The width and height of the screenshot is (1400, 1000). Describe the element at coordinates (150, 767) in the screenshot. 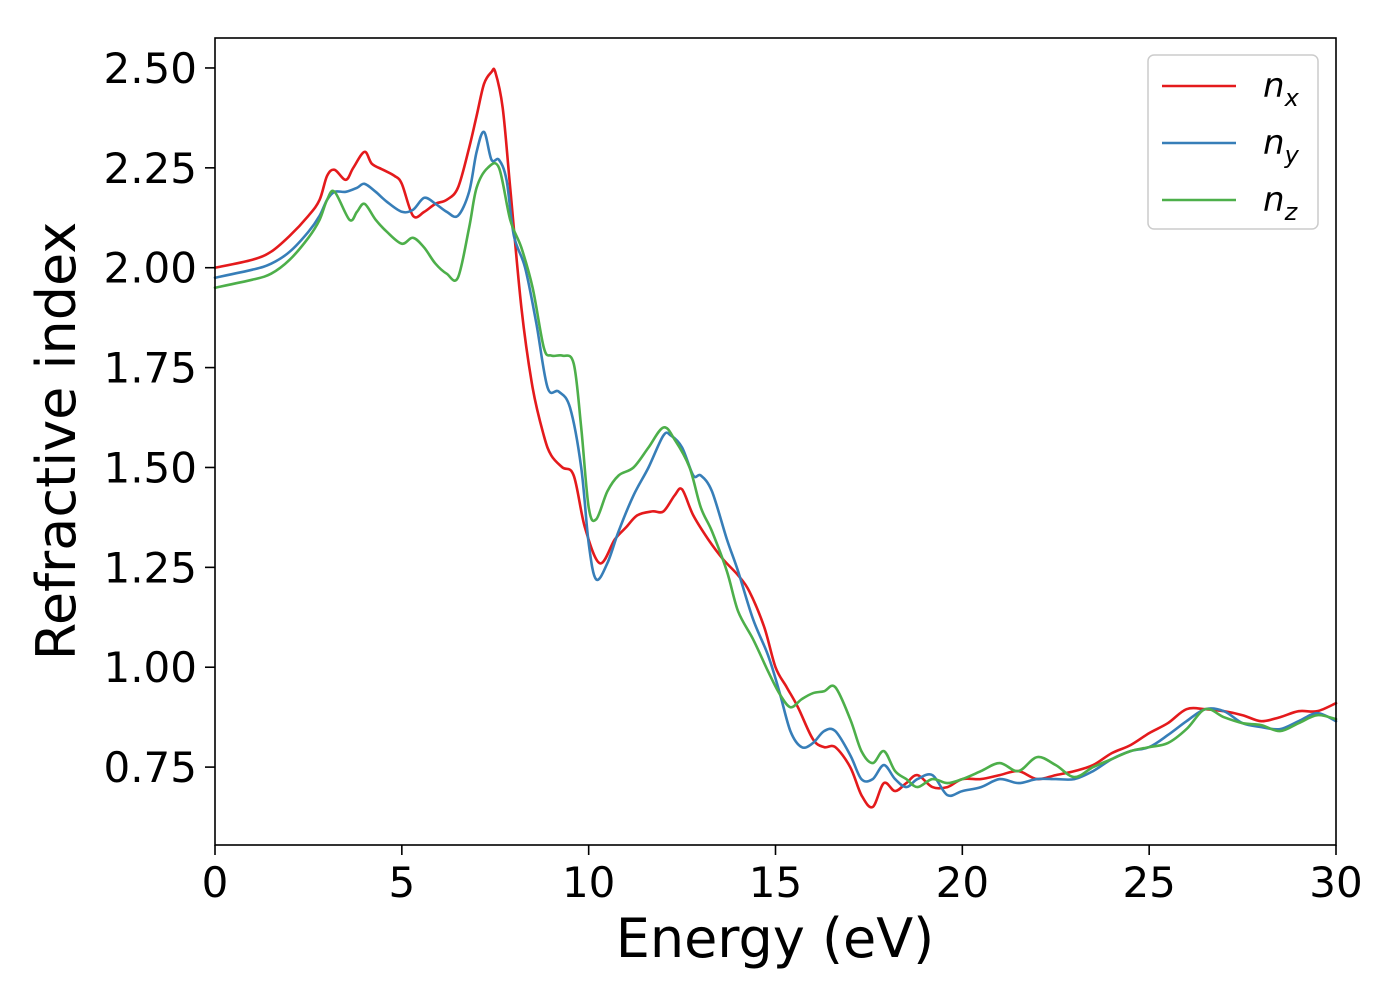

I see `y-tick-label: 0.75` at that location.